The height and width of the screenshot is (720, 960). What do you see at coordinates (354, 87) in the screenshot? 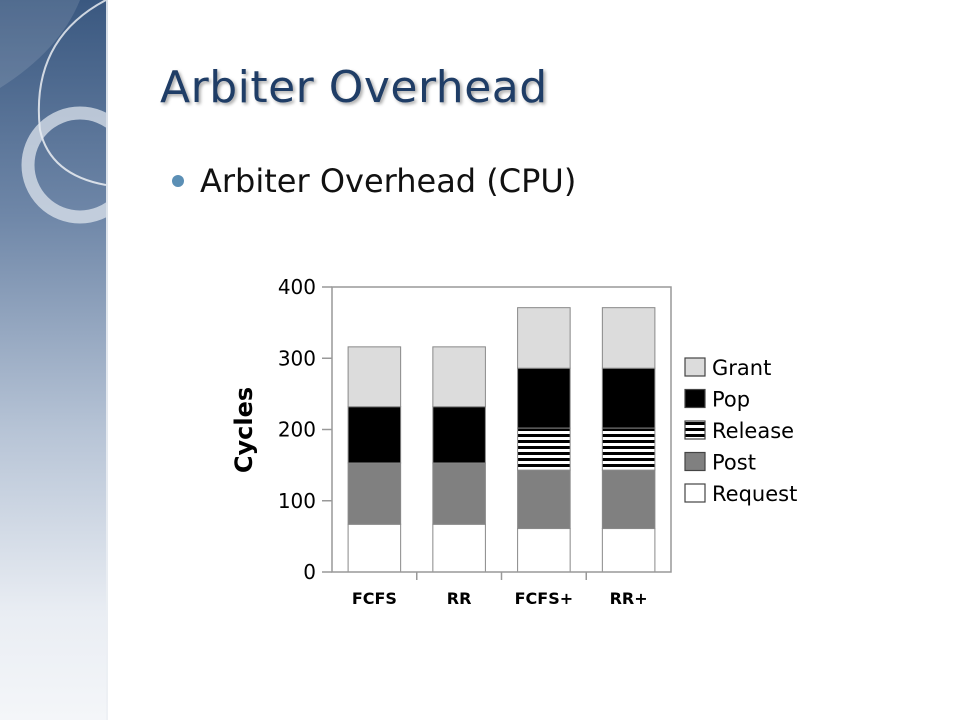
I see `slide-title: Arbiter Overhead` at bounding box center [354, 87].